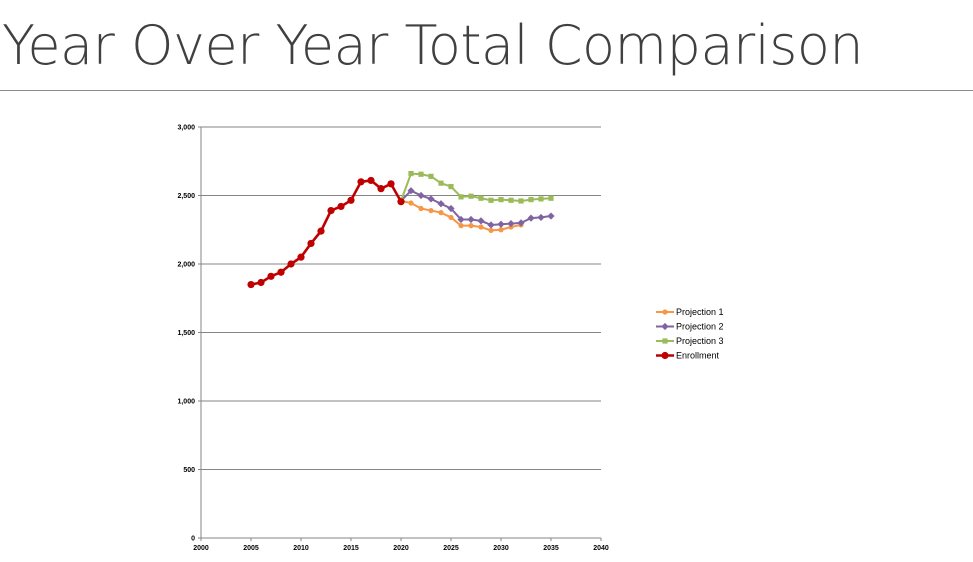  What do you see at coordinates (700, 312) in the screenshot?
I see `legend-label: Projection 1` at bounding box center [700, 312].